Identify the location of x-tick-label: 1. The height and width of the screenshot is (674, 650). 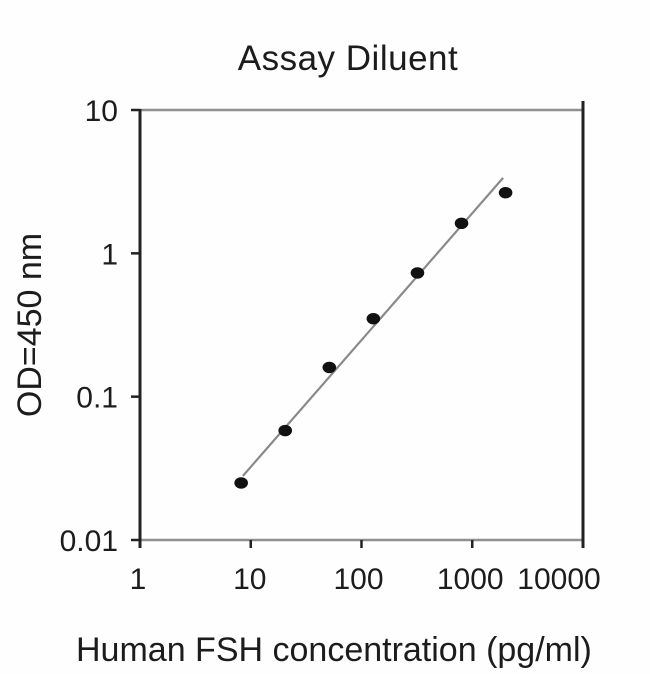
(138, 579).